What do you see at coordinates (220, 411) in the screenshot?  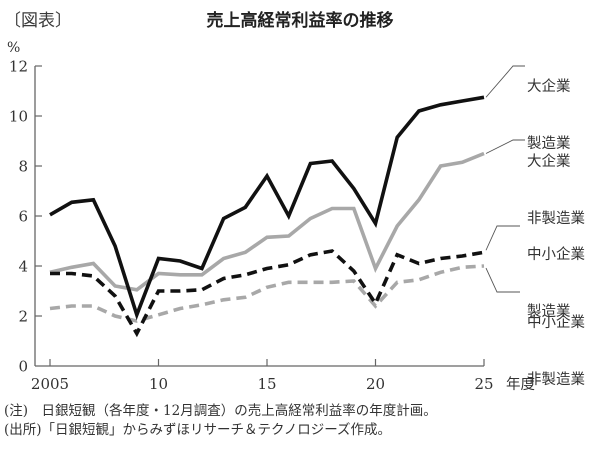 I see `note-text: (注) 日銀短観（各年度・12月調査）の売上高経常利益率の年度計画。` at bounding box center [220, 411].